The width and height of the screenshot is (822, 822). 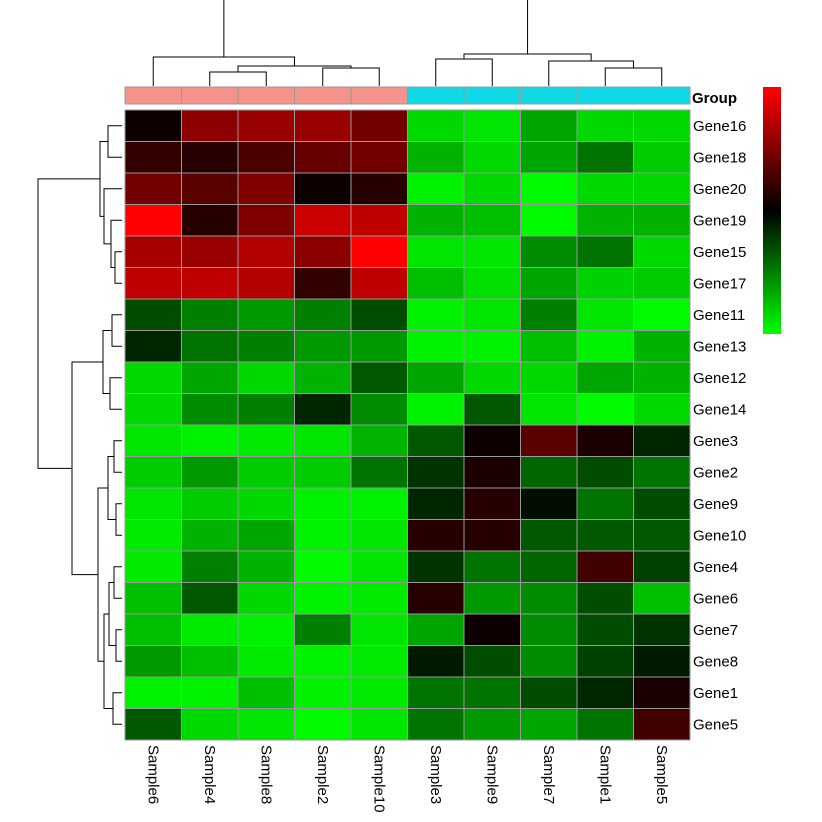 I want to click on row-label: Gene14, so click(x=719, y=409).